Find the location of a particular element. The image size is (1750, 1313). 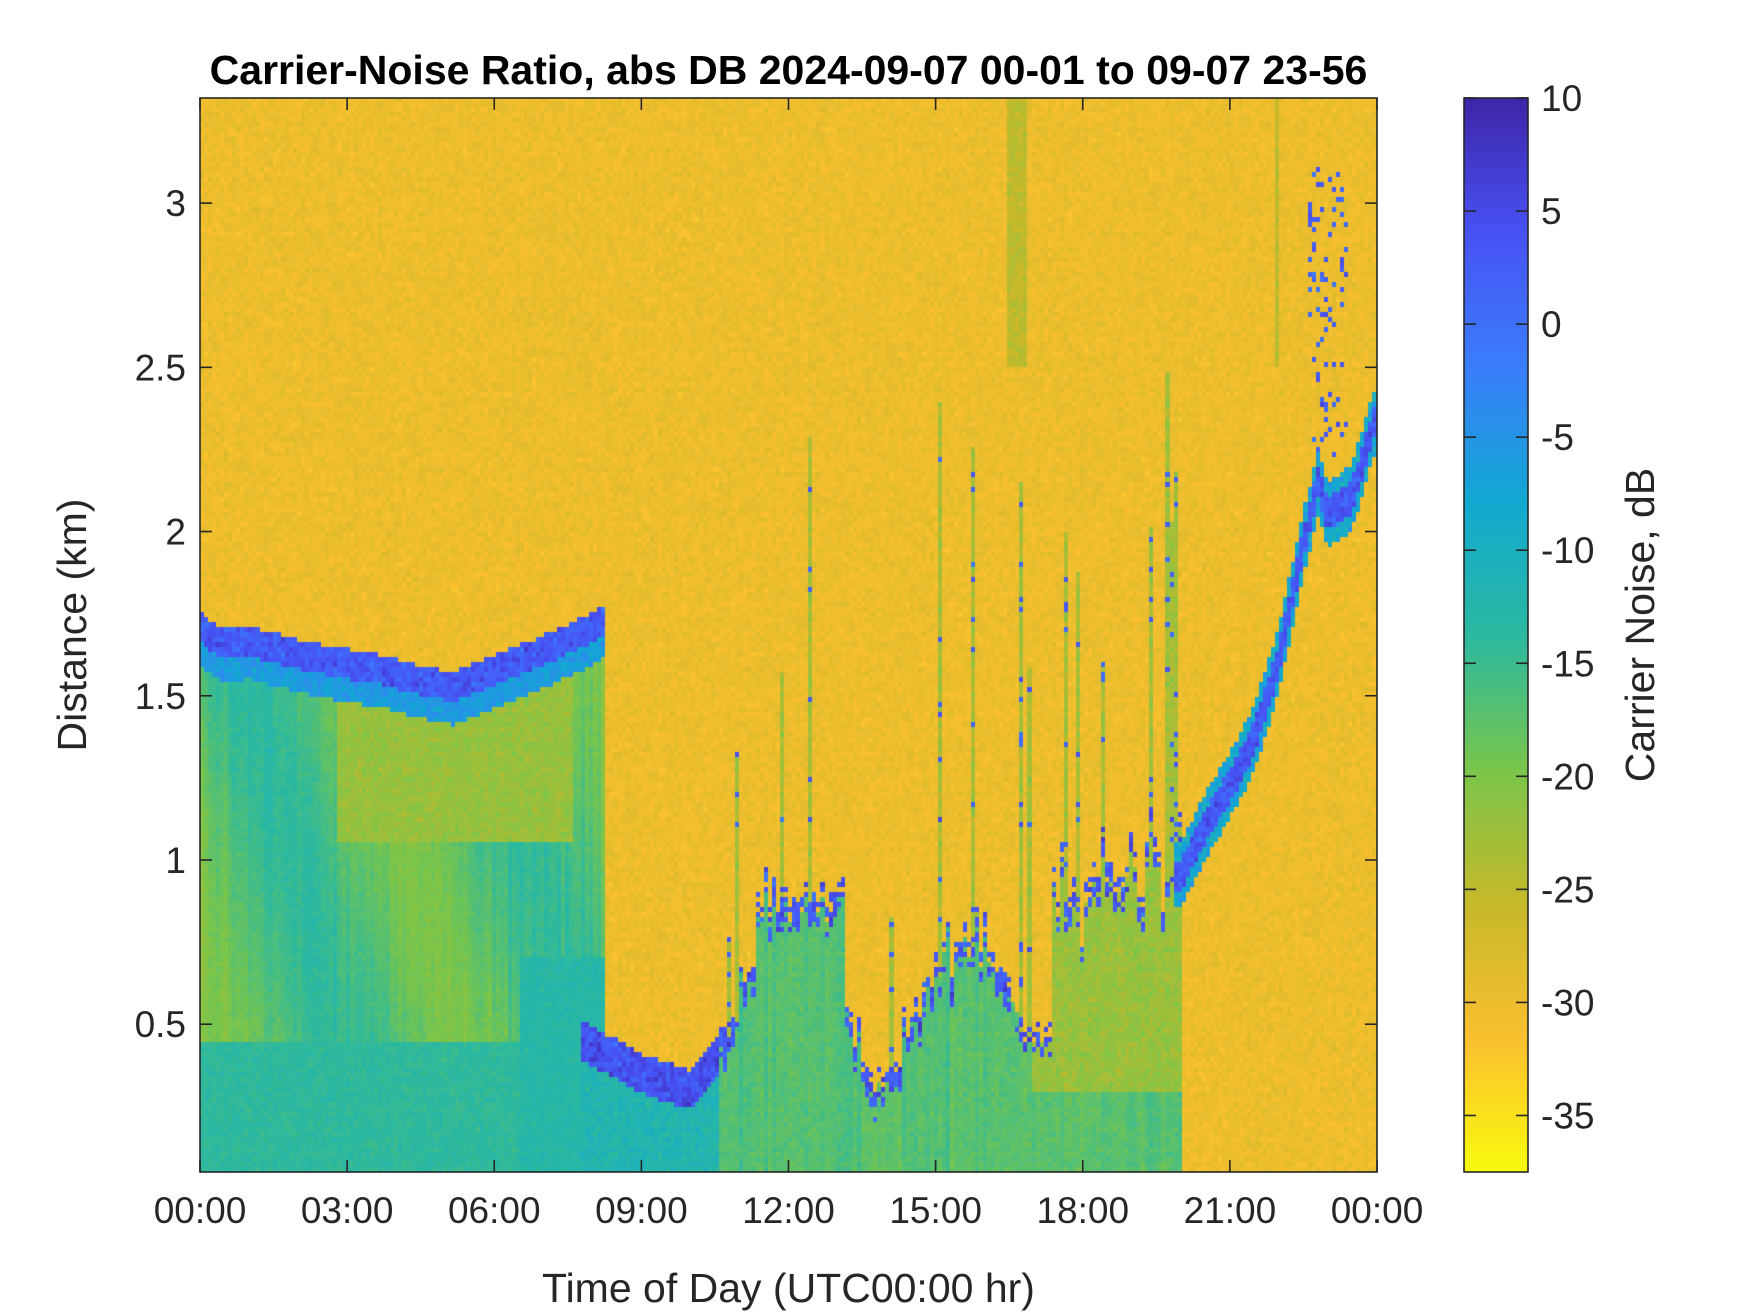

colorbar-label: Carrier Noise, dB is located at coordinates (1640, 625).